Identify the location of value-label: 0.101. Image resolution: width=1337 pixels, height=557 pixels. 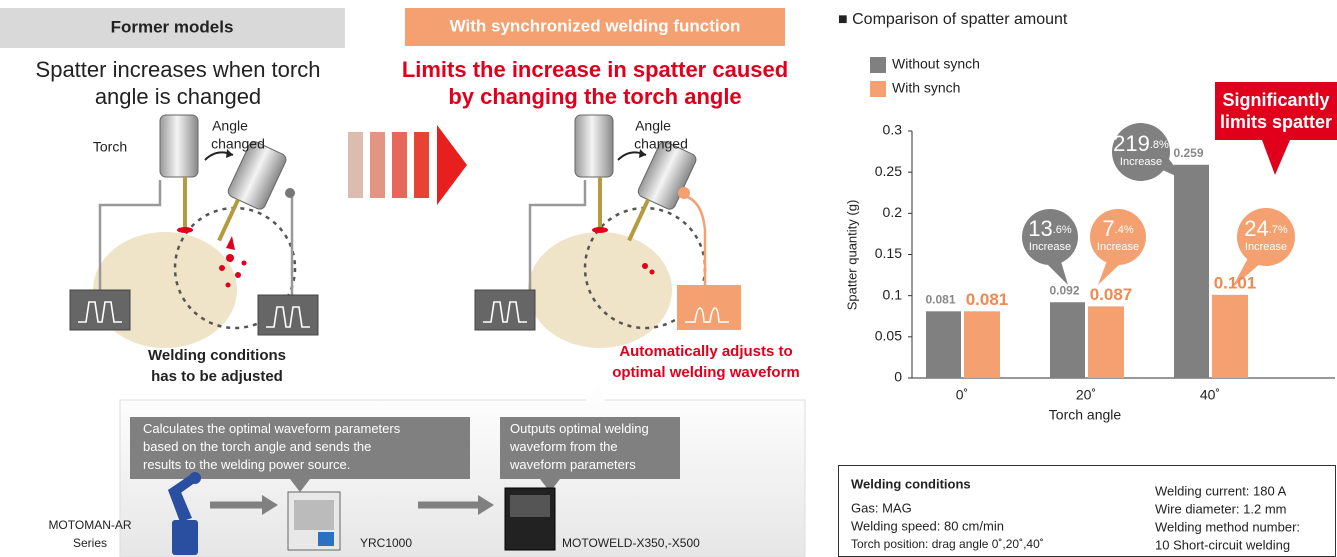
(1235, 282).